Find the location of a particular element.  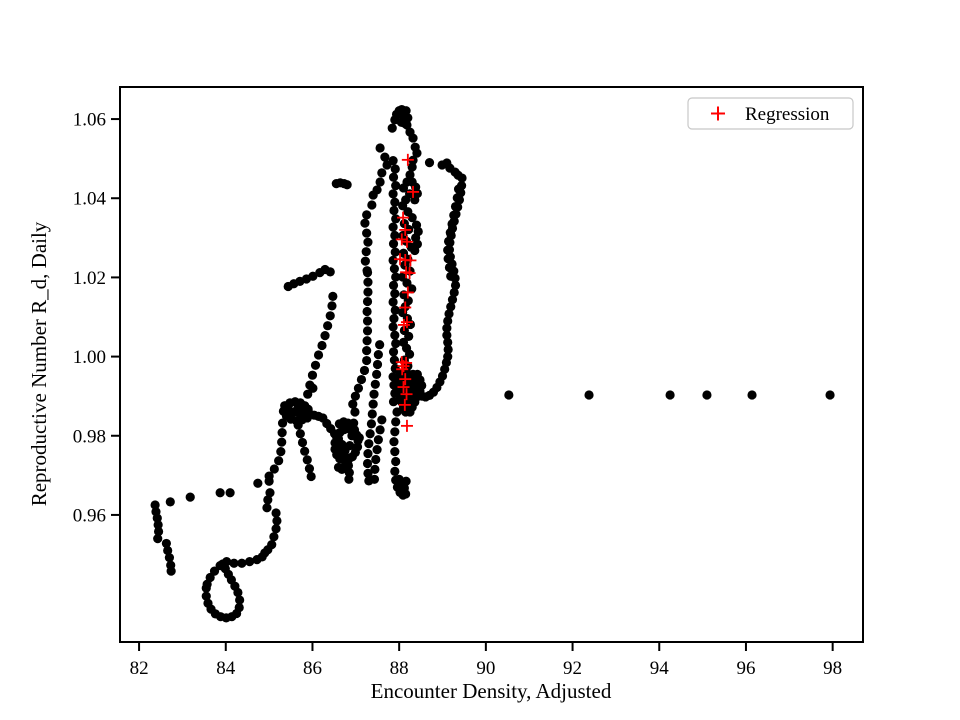

x-tick-label: 96 is located at coordinates (745, 668).